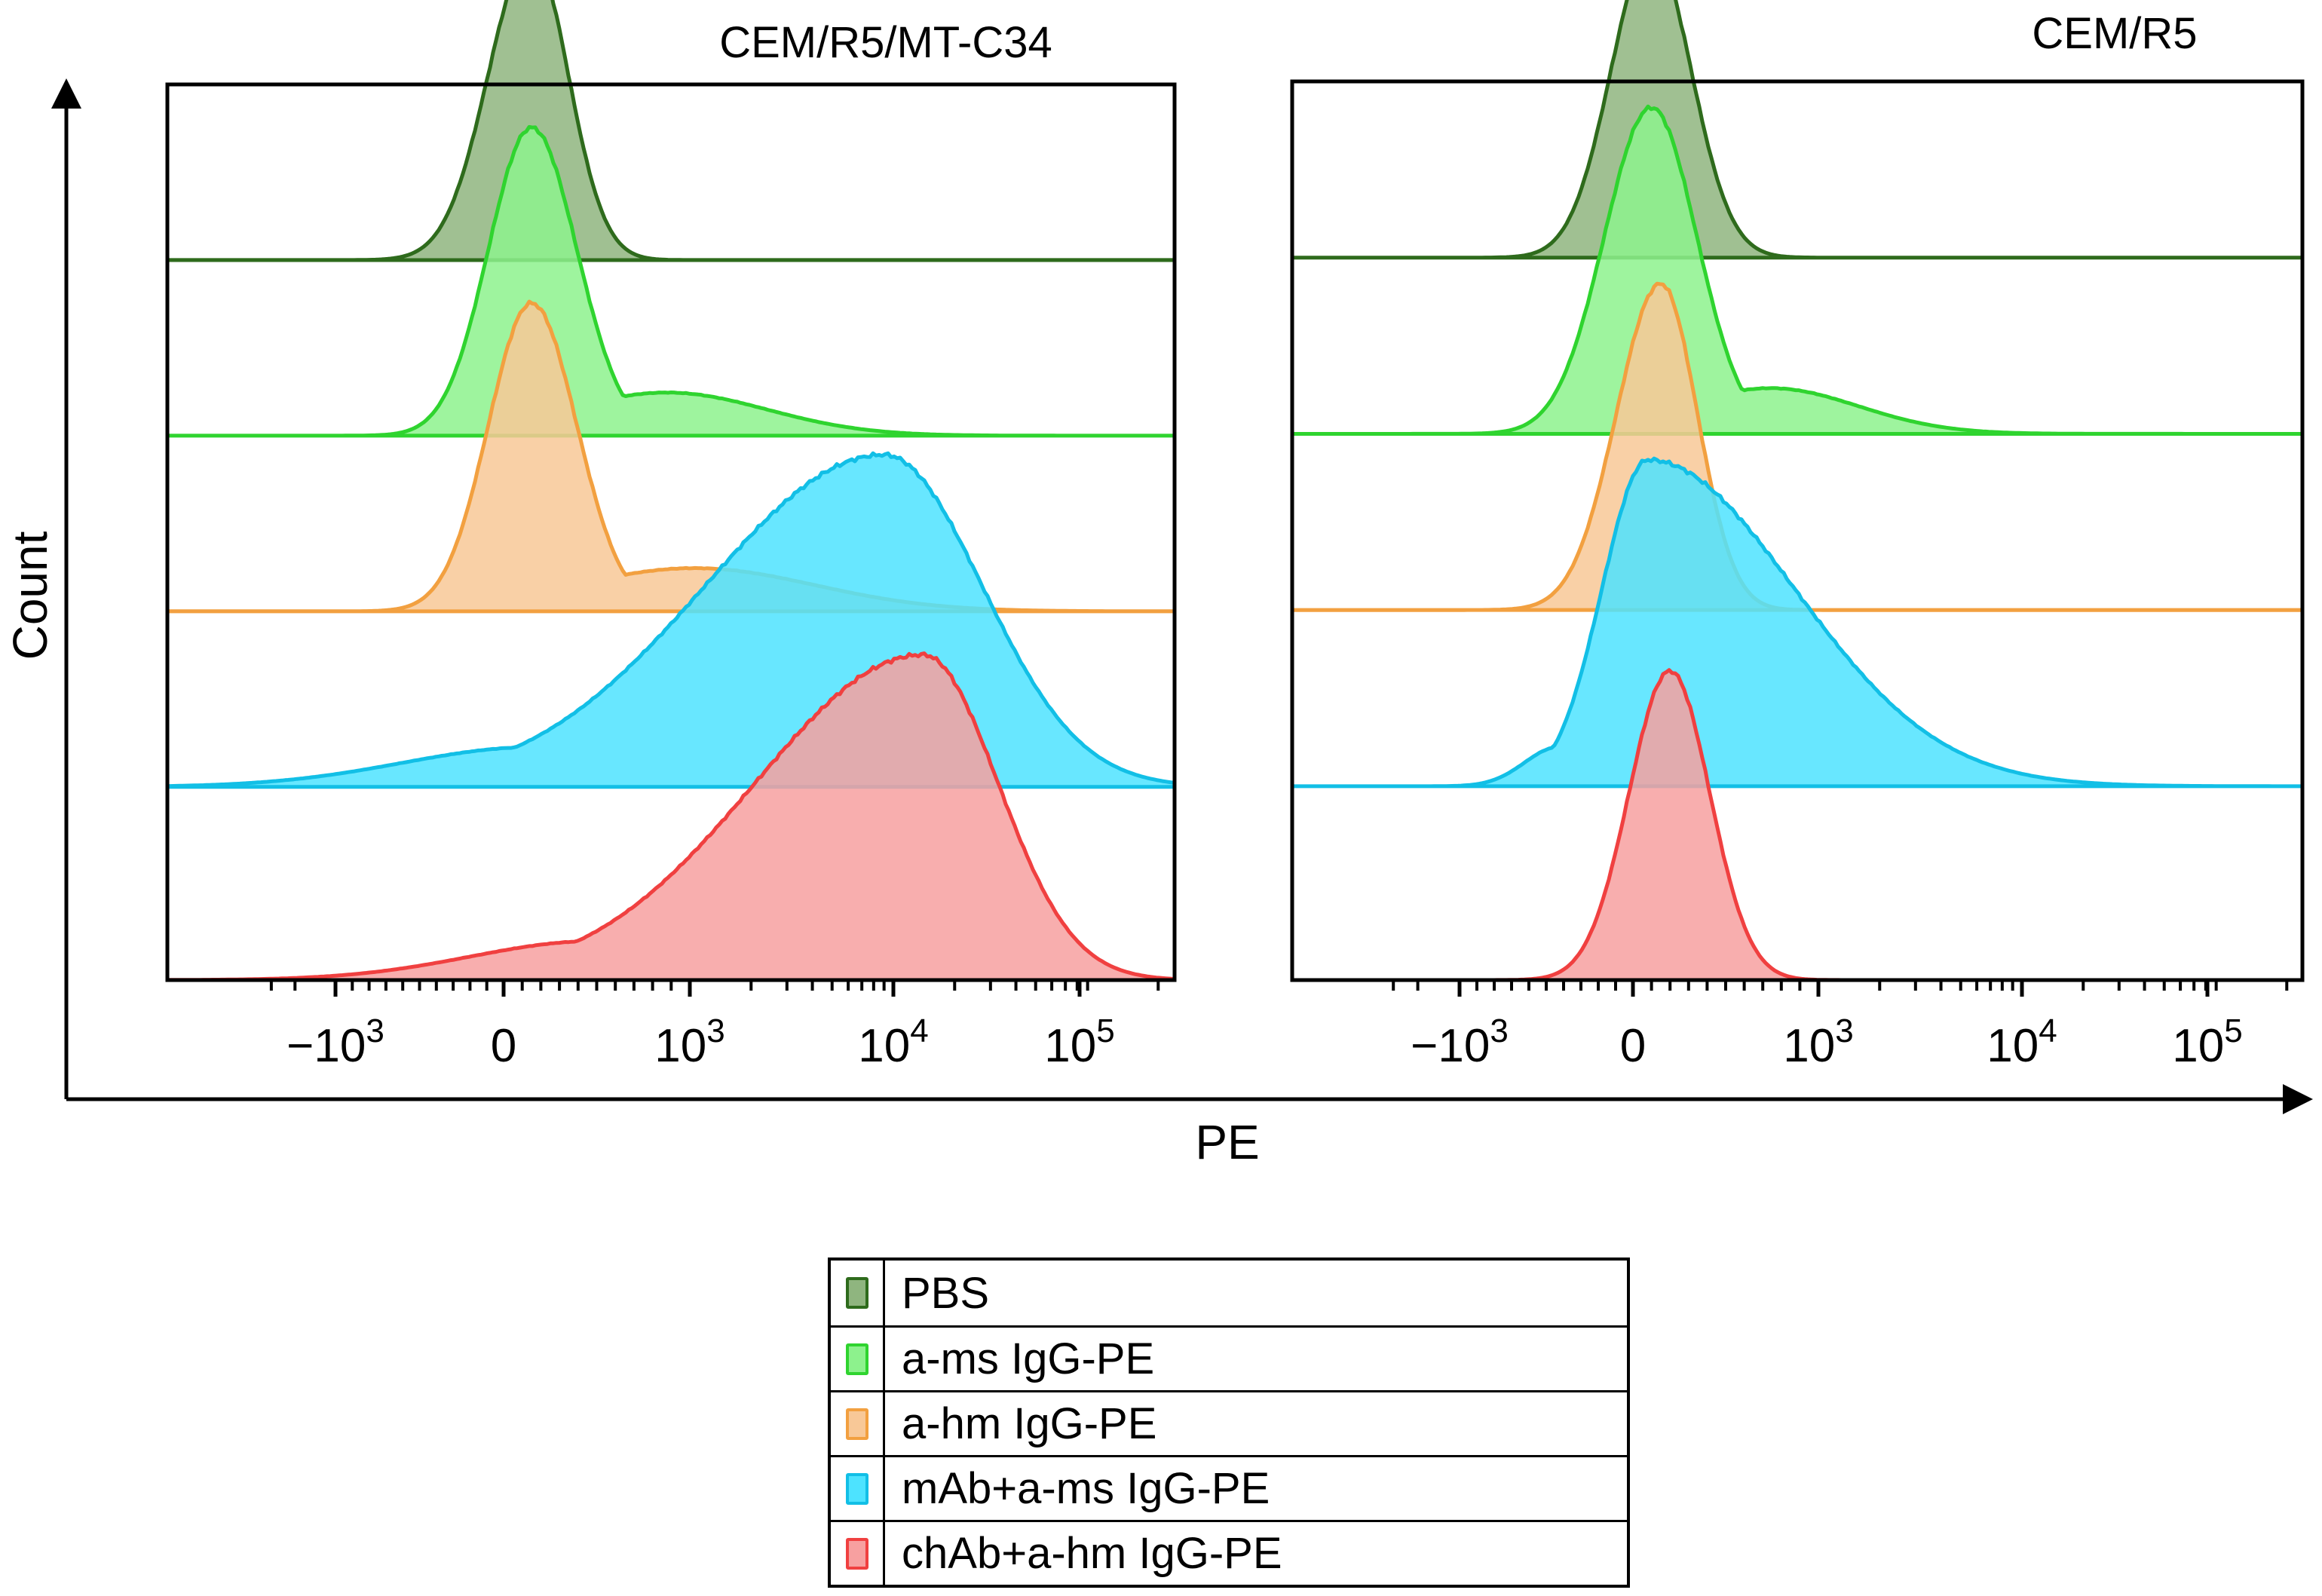 The image size is (2322, 1596). Describe the element at coordinates (886, 42) in the screenshot. I see `panel-title: CEM/R5/MT-C34` at that location.